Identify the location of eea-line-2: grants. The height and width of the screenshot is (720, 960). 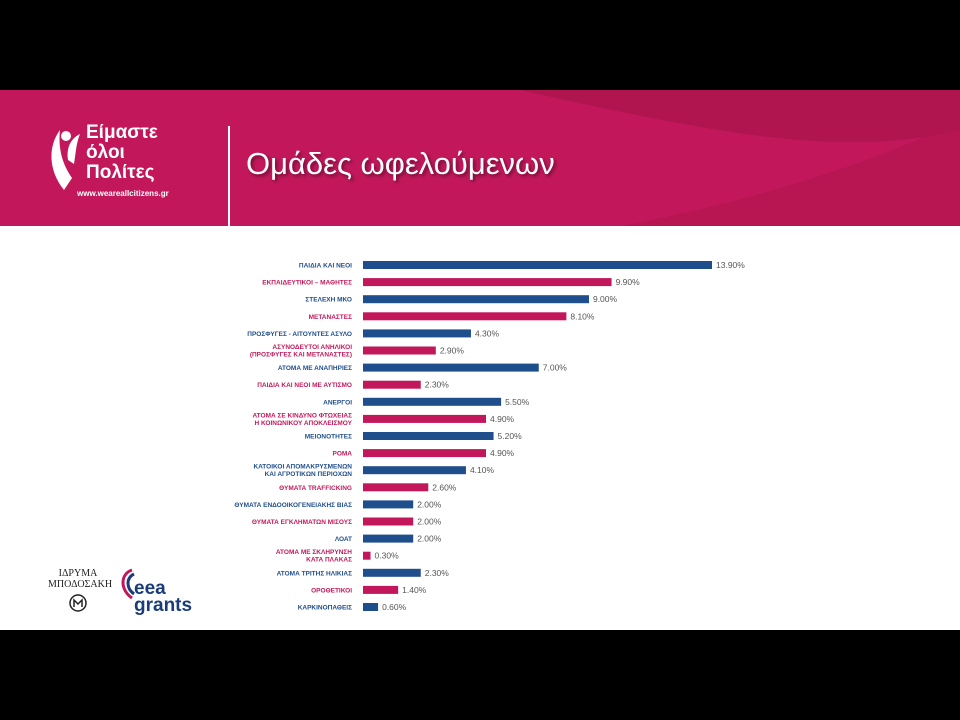
(163, 605).